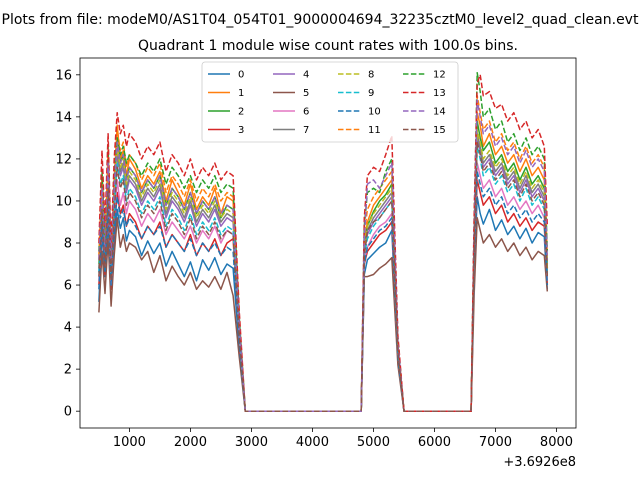 This screenshot has width=640, height=480. What do you see at coordinates (241, 93) in the screenshot?
I see `legend-label: 1` at bounding box center [241, 93].